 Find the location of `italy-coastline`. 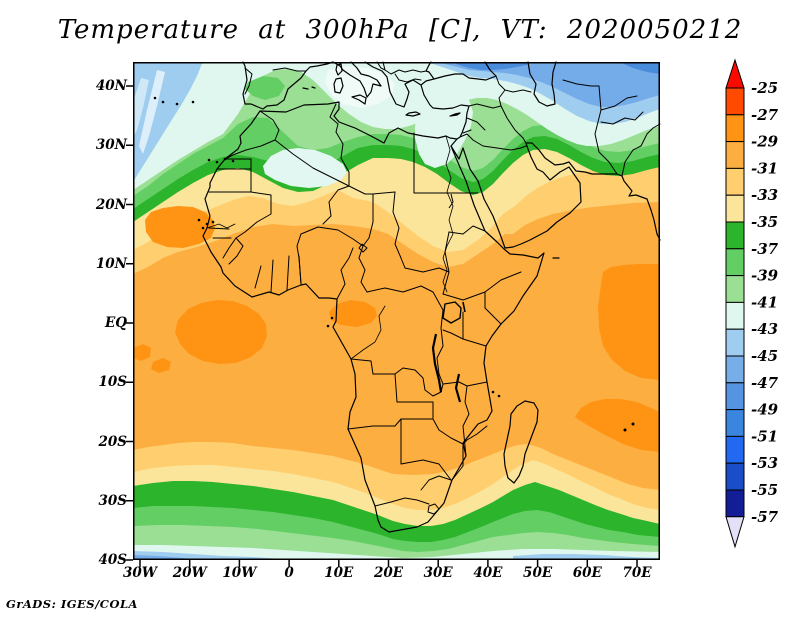

italy-coastline is located at coordinates (357, 79).